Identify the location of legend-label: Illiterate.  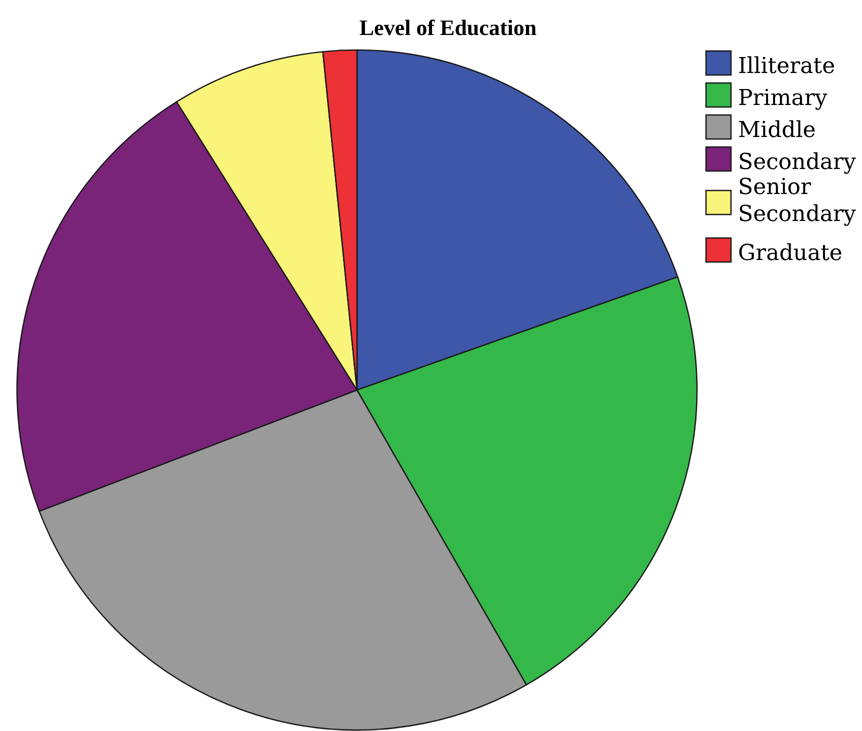
(787, 66).